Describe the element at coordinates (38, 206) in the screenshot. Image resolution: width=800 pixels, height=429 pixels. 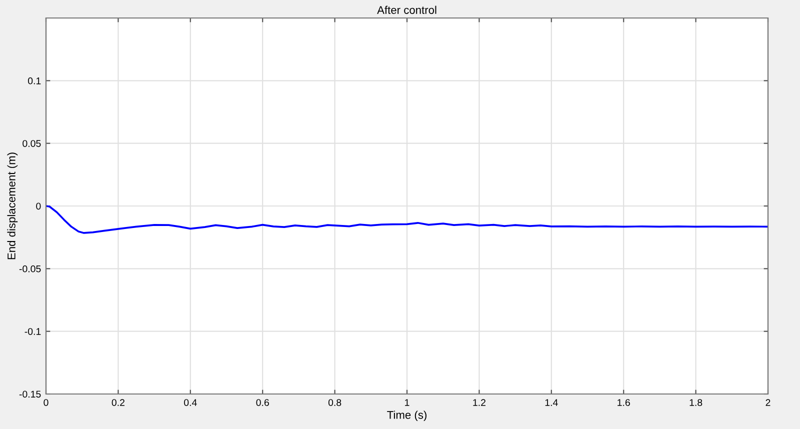
I see `y-tick-label: 0` at that location.